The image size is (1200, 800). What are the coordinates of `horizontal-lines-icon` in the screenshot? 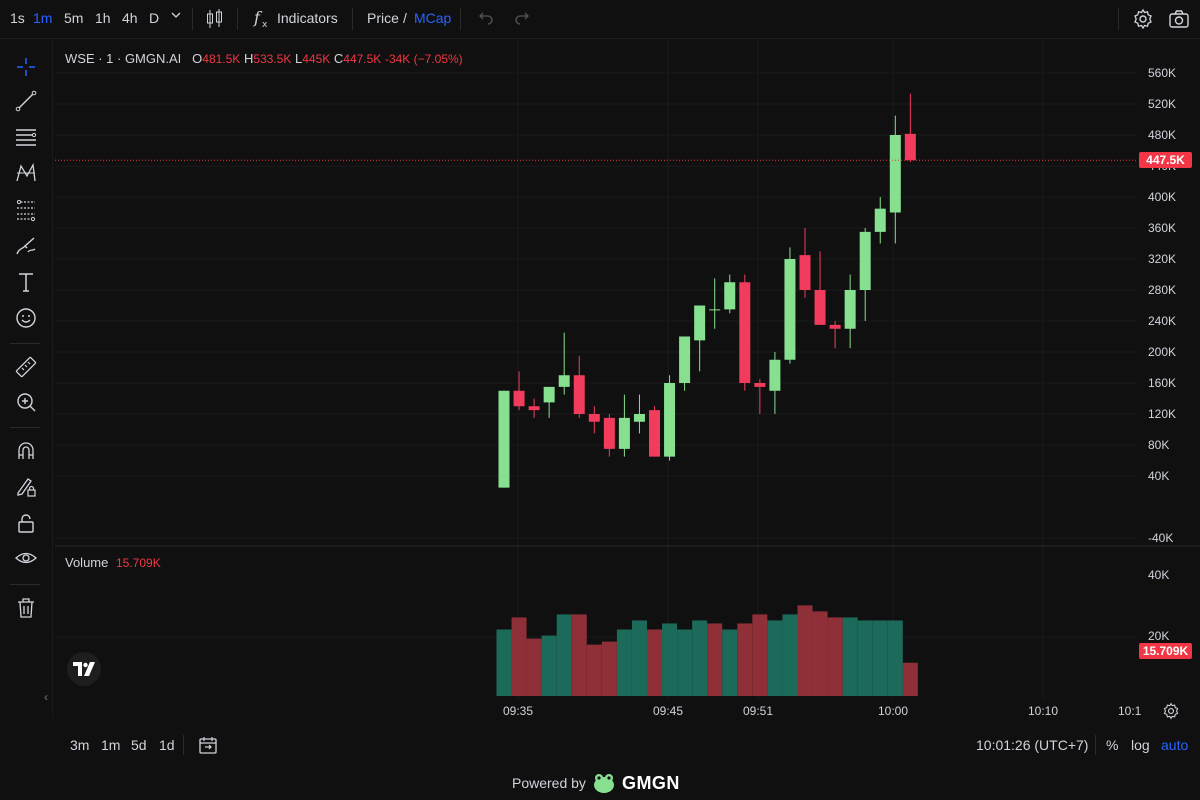 It's located at (26, 137).